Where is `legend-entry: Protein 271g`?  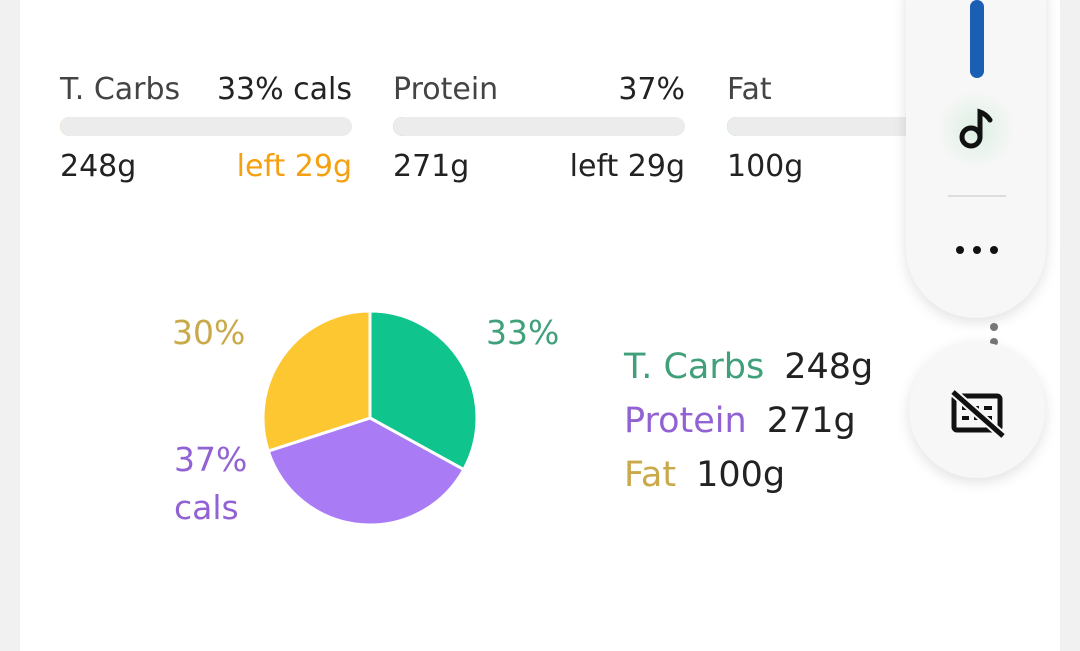 legend-entry: Protein 271g is located at coordinates (740, 421).